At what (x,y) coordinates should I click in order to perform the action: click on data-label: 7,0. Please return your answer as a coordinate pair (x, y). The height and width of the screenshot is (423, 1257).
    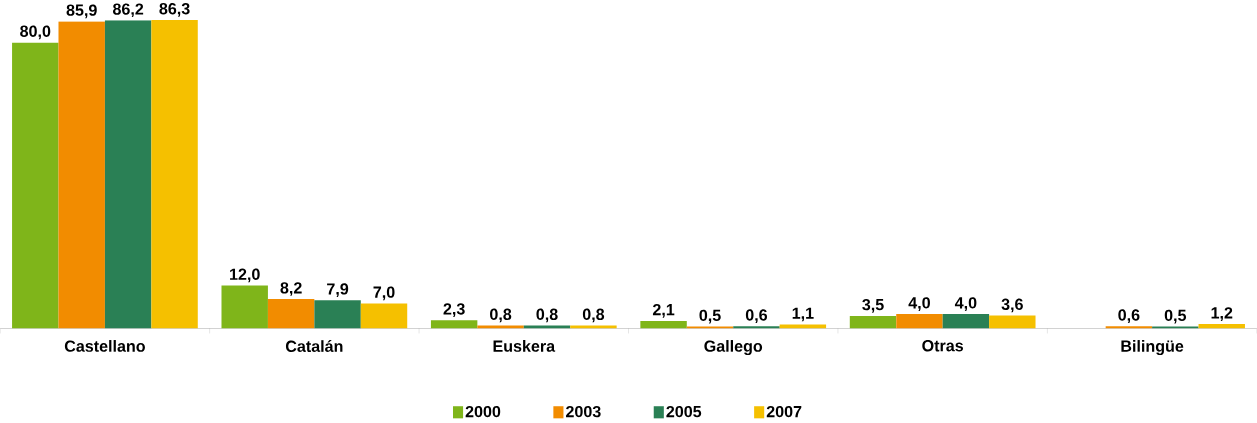
    Looking at the image, I should click on (384, 293).